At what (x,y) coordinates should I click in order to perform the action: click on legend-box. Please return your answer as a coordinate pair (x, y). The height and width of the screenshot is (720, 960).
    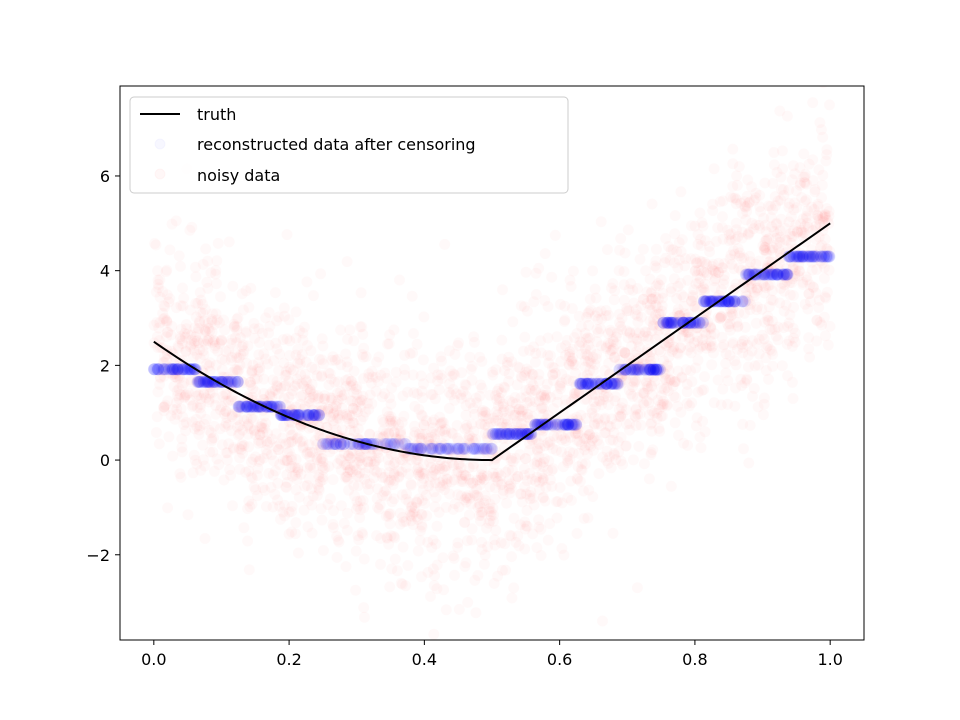
    Looking at the image, I should click on (349, 145).